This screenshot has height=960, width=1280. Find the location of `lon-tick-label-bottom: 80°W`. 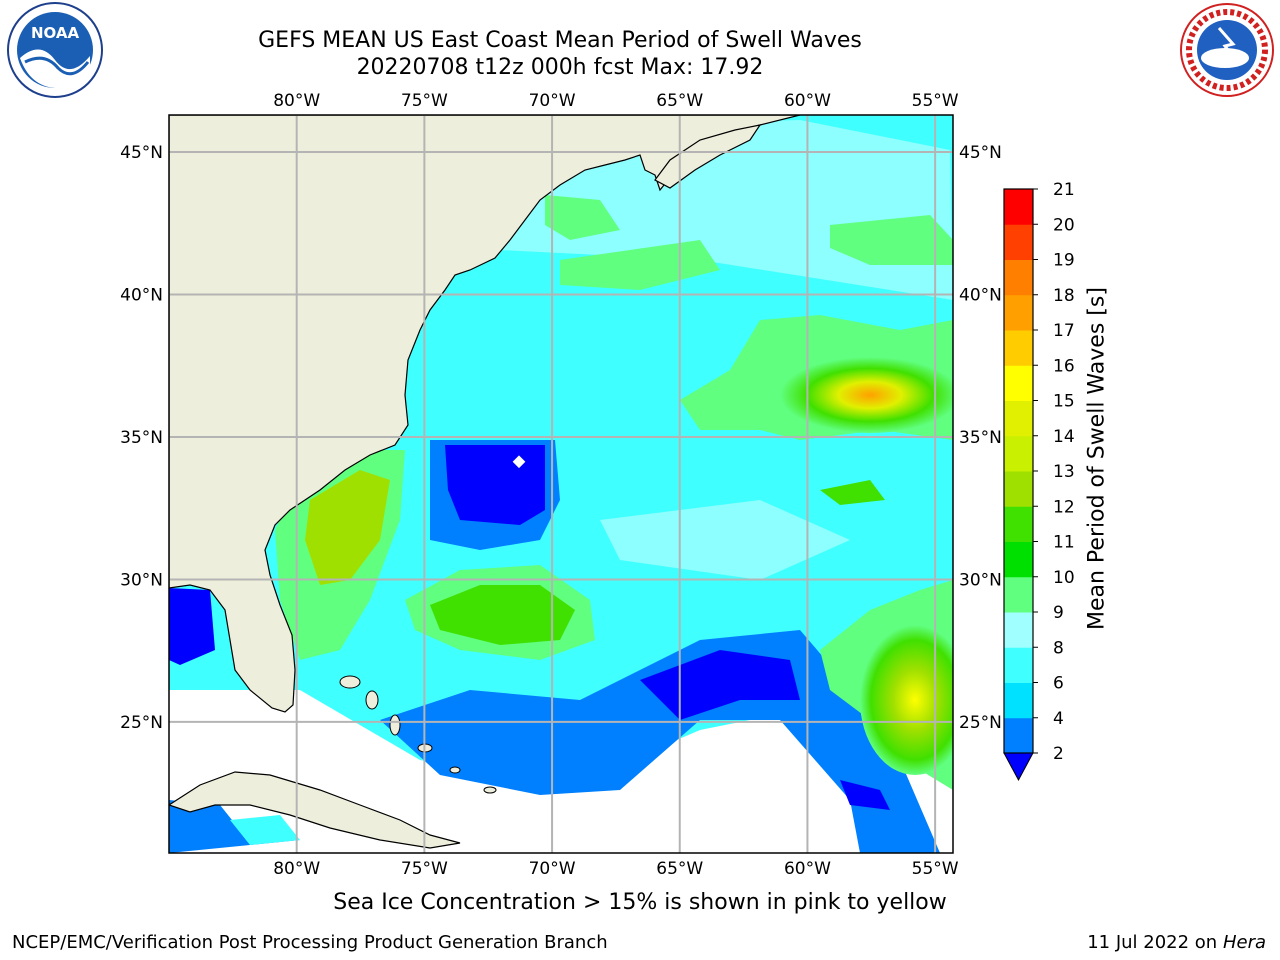

lon-tick-label-bottom: 80°W is located at coordinates (296, 869).